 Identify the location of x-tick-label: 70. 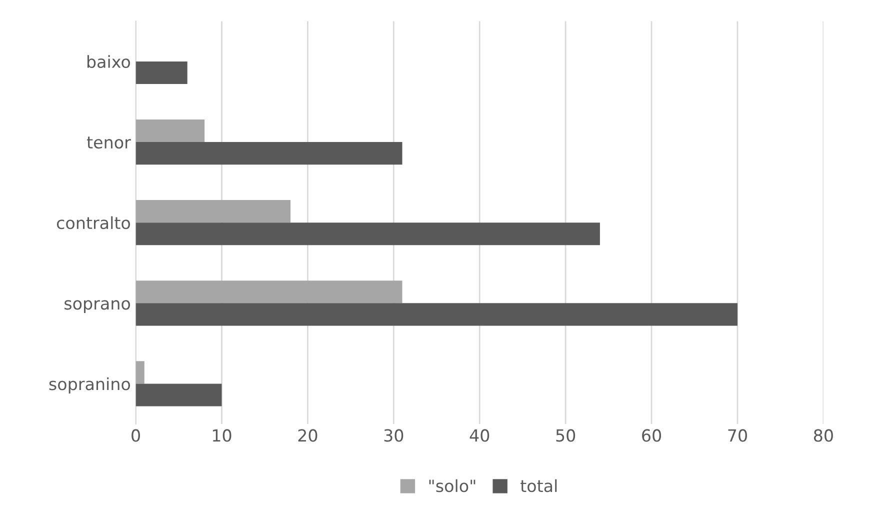
(737, 435).